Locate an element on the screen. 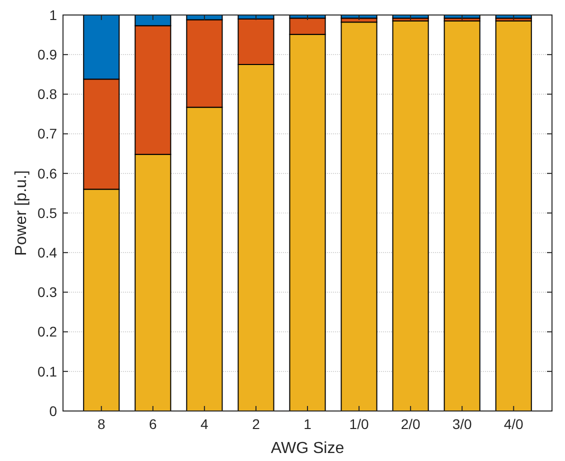 This screenshot has width=565, height=461. y-tick-label: 1 is located at coordinates (53, 14).